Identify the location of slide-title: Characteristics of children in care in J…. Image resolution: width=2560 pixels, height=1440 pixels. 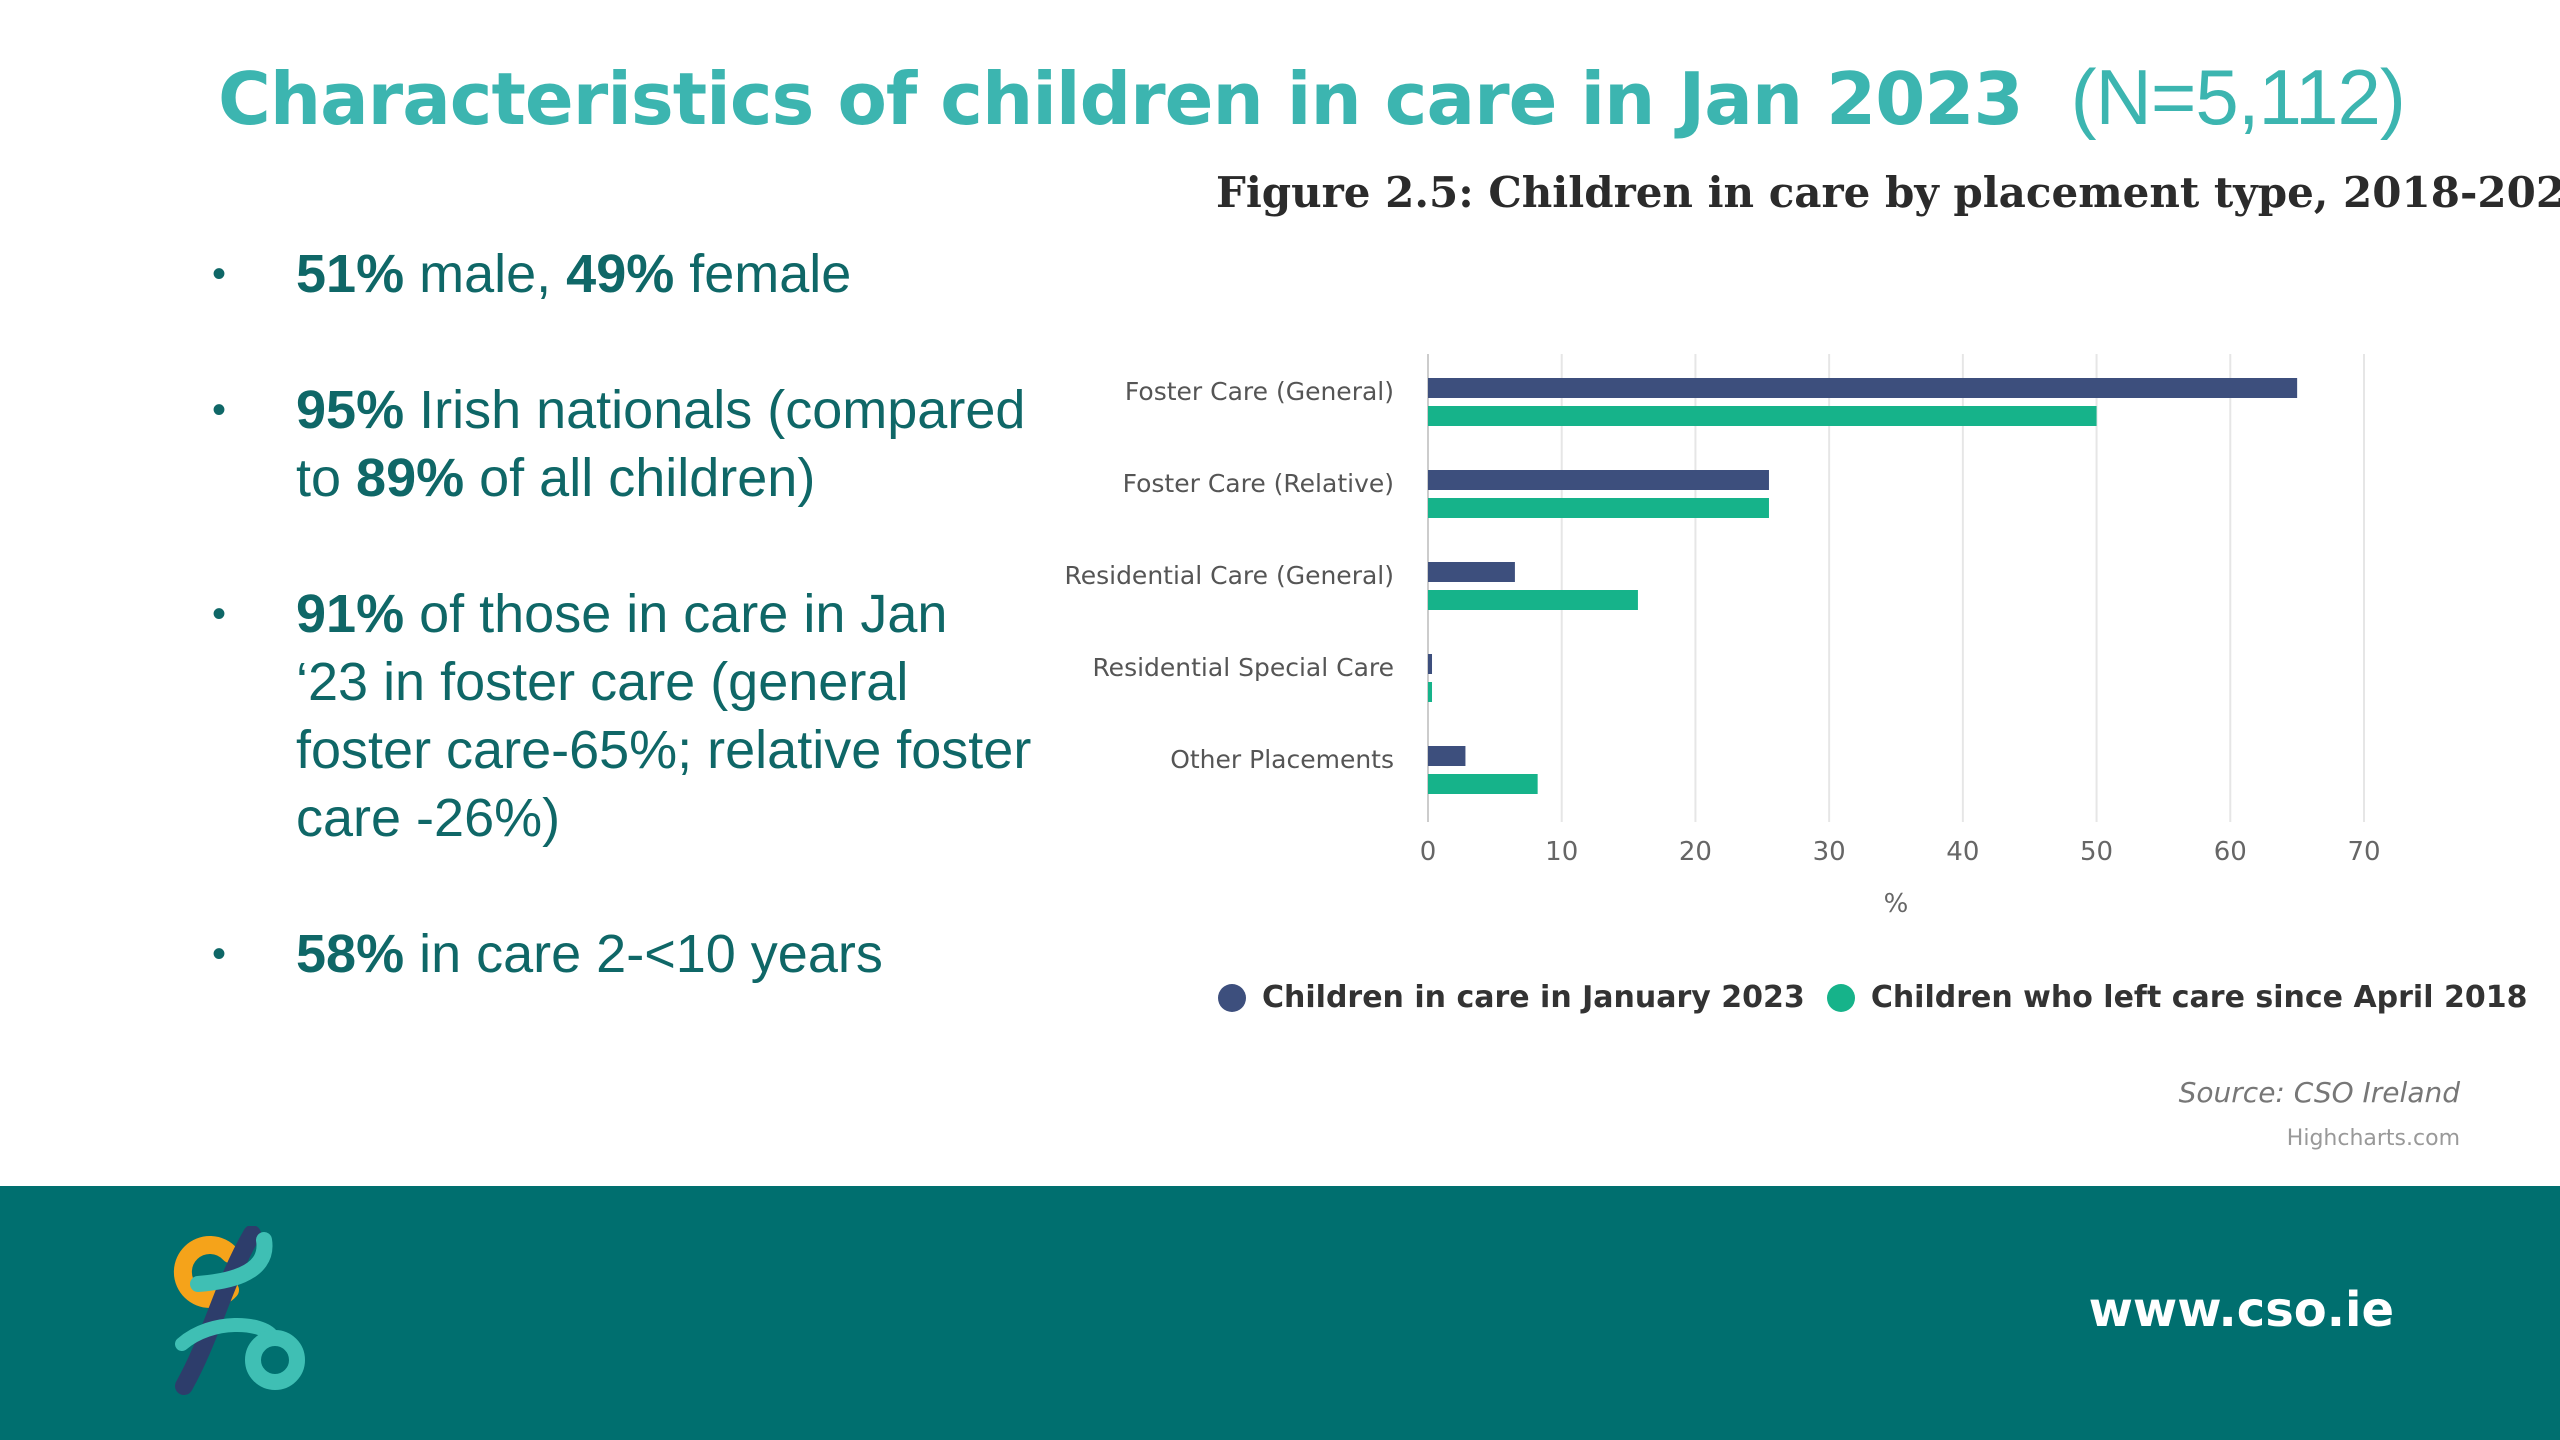
(1312, 97).